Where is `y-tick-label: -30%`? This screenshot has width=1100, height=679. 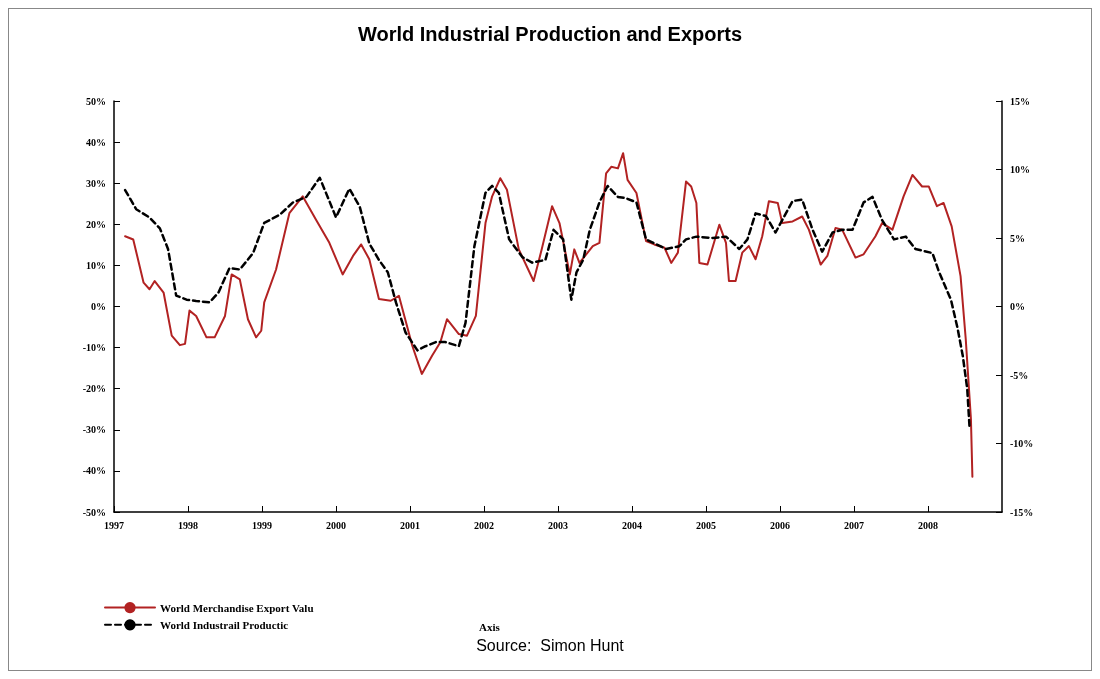 y-tick-label: -30% is located at coordinates (94, 430).